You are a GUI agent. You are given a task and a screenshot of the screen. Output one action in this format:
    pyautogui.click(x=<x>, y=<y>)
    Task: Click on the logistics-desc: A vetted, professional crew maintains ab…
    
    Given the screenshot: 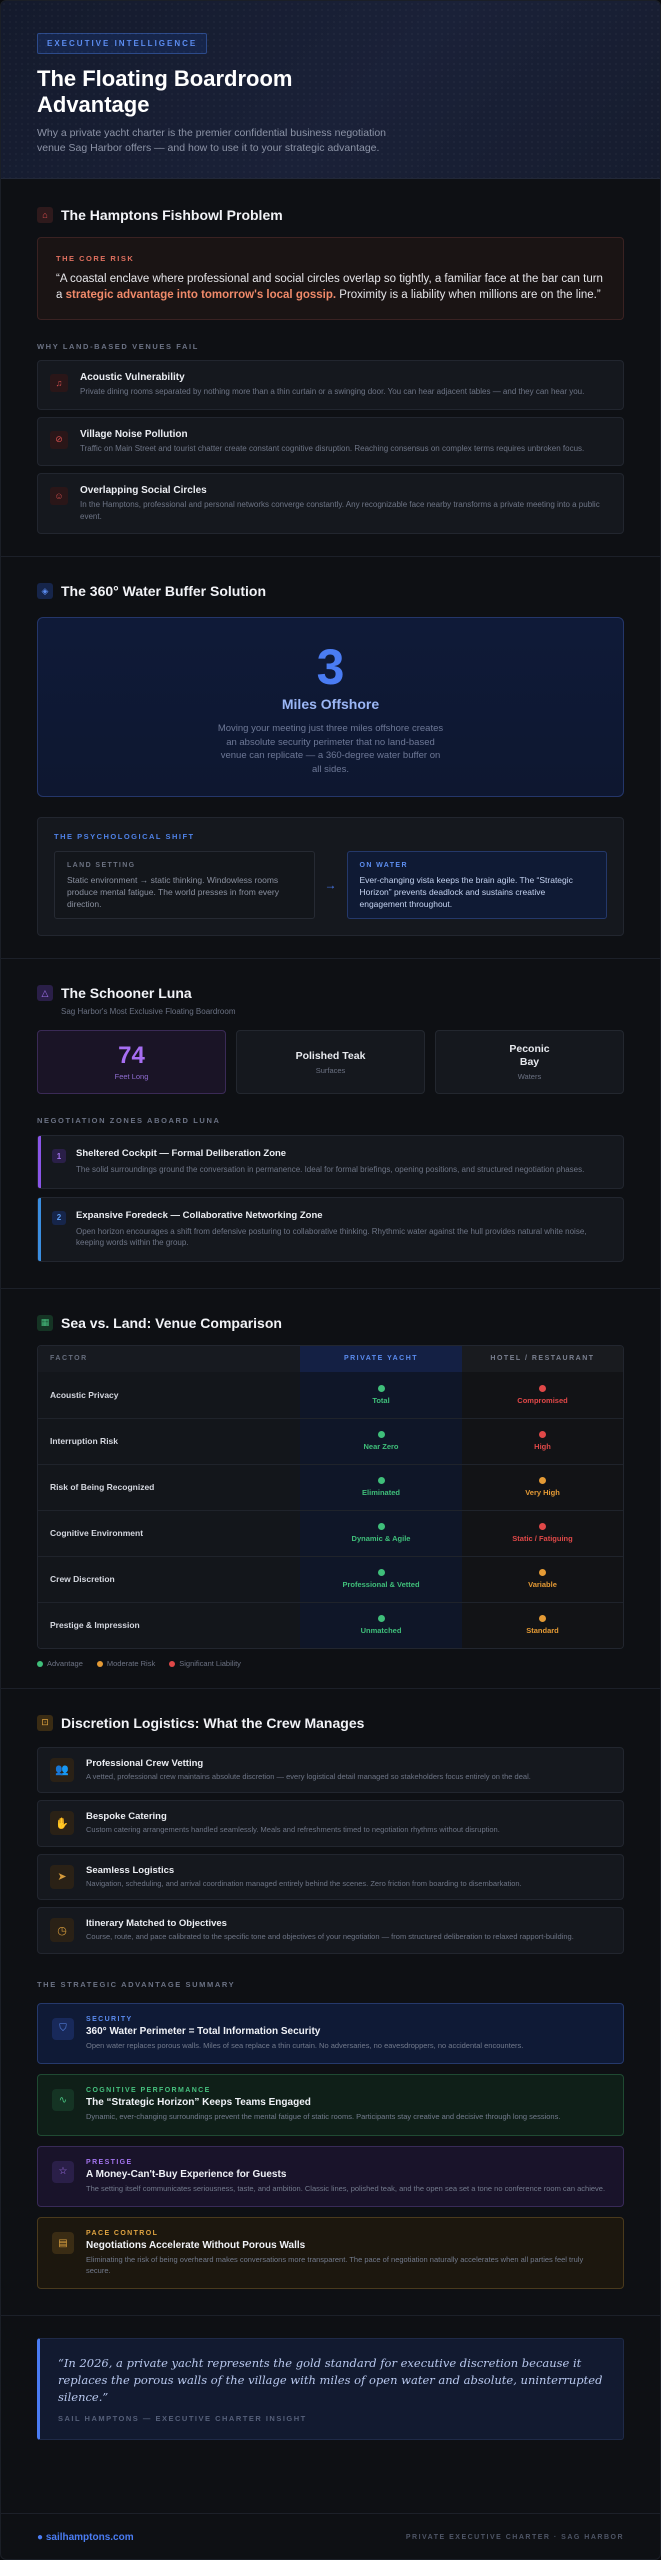 What is the action you would take?
    pyautogui.click(x=308, y=1776)
    